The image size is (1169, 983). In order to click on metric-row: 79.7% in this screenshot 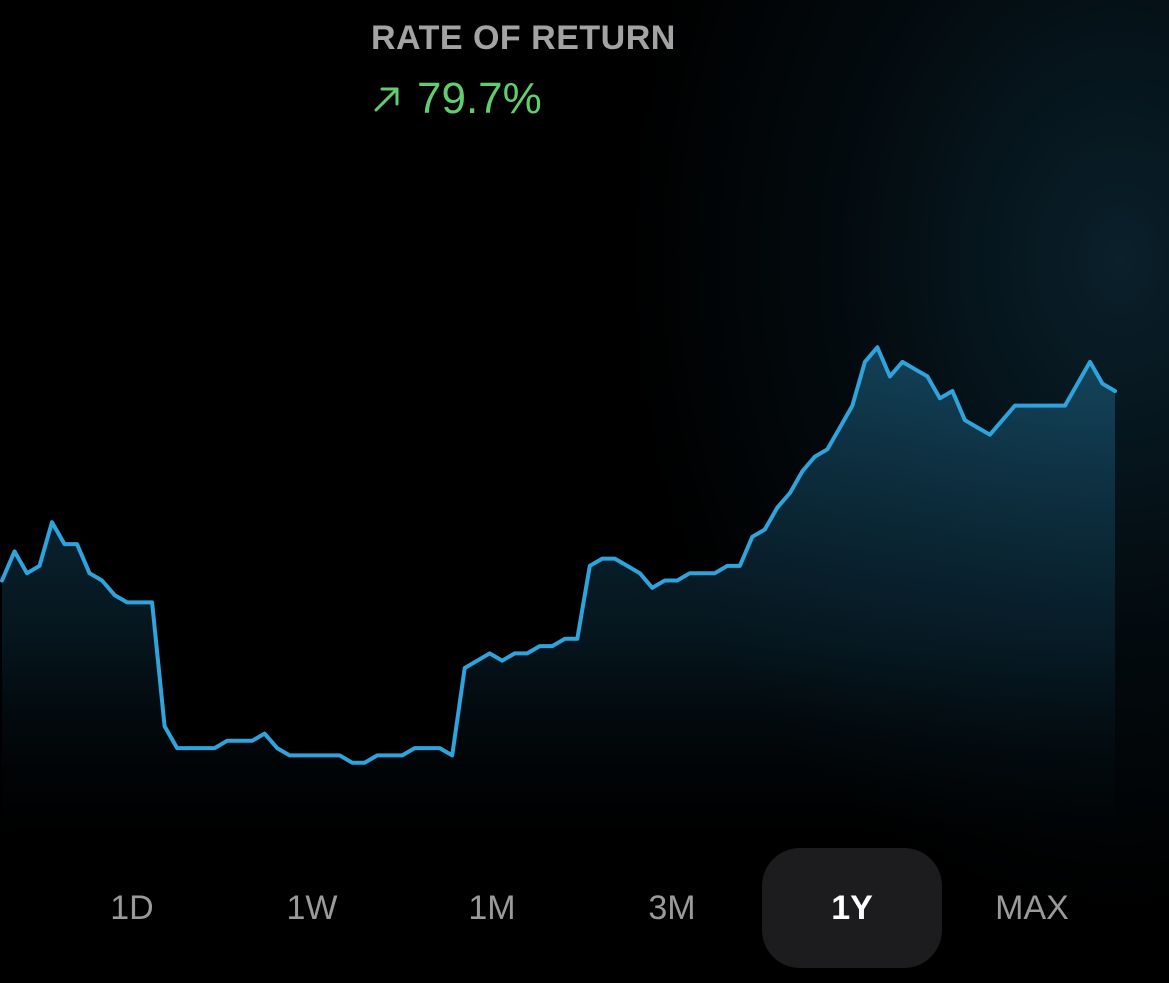, I will do `click(523, 99)`.